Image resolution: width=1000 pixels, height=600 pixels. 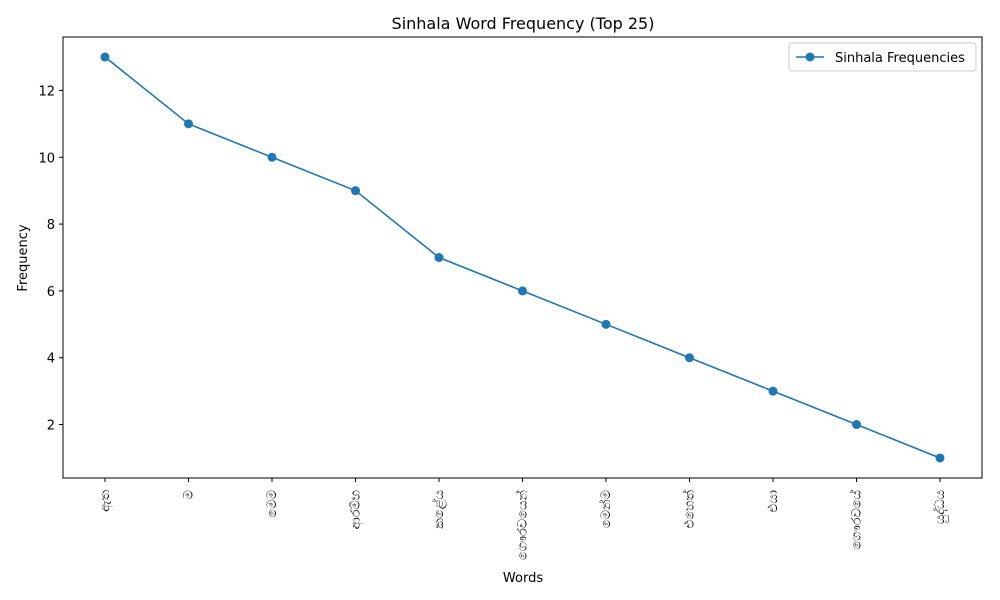 What do you see at coordinates (523, 23) in the screenshot?
I see `chart-title: Sinhala Word Frequency (Top 25)` at bounding box center [523, 23].